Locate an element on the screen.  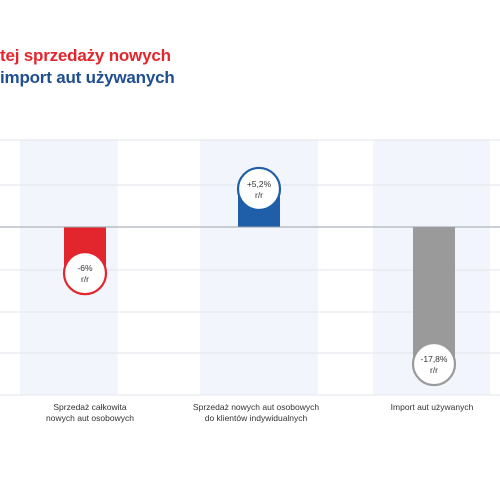
category-label-2-line-1: Sprzedaż nowych aut osobowych is located at coordinates (256, 407).